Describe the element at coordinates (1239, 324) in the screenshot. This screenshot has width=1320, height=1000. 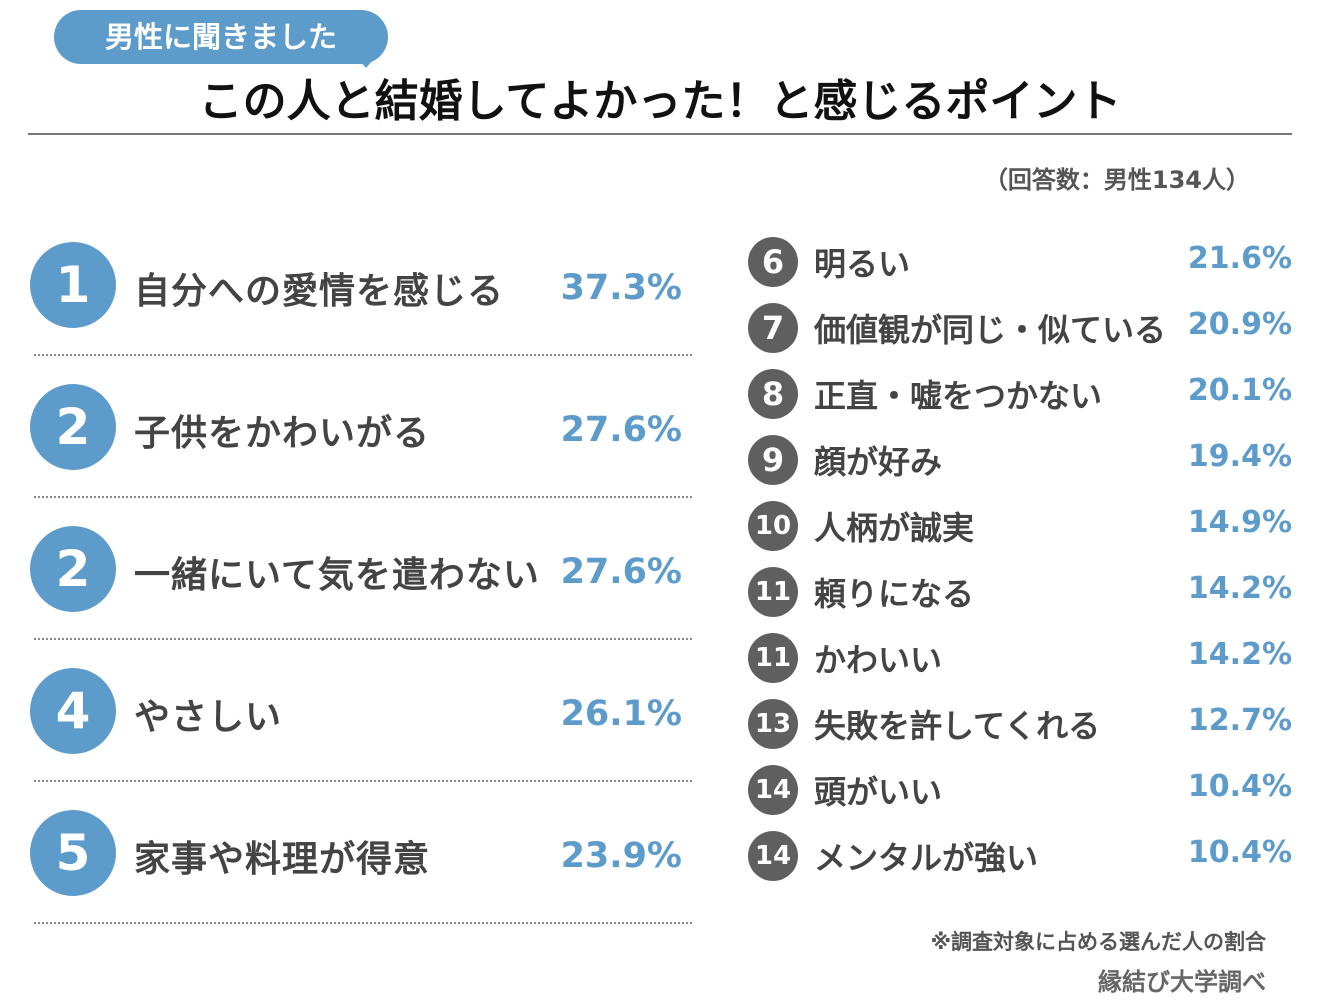
I see `ranking-value: 20.9%` at that location.